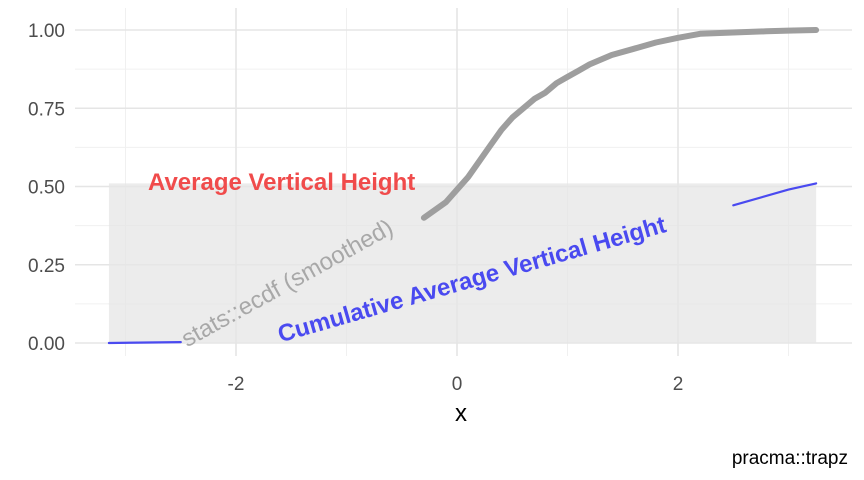 The image size is (864, 480). Describe the element at coordinates (790, 458) in the screenshot. I see `chart-caption: pracma::trapz` at that location.